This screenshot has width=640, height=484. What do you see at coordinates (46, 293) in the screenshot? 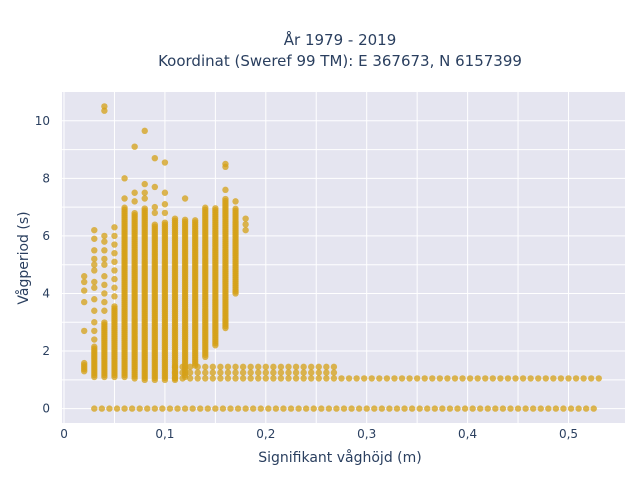
I see `y-tick-label: 4` at bounding box center [46, 293].